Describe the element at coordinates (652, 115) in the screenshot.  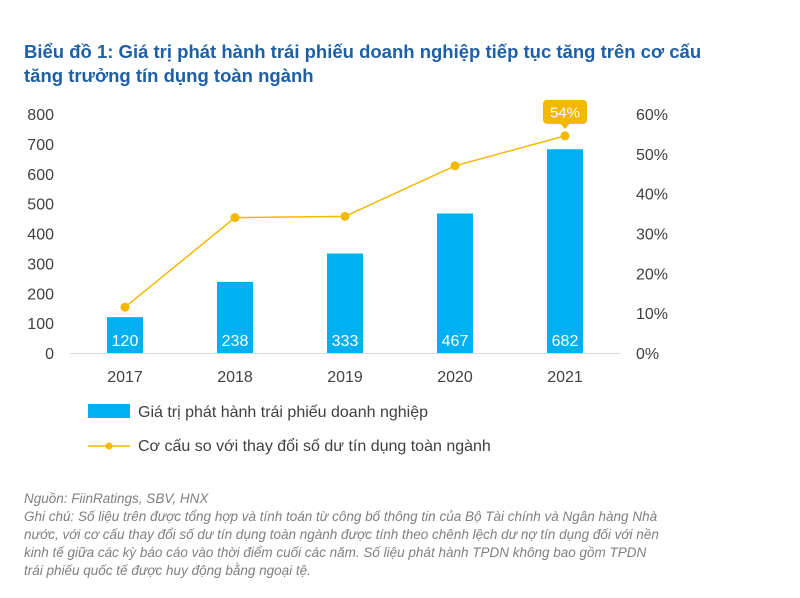
I see `y-right-tick-label: 60%` at that location.